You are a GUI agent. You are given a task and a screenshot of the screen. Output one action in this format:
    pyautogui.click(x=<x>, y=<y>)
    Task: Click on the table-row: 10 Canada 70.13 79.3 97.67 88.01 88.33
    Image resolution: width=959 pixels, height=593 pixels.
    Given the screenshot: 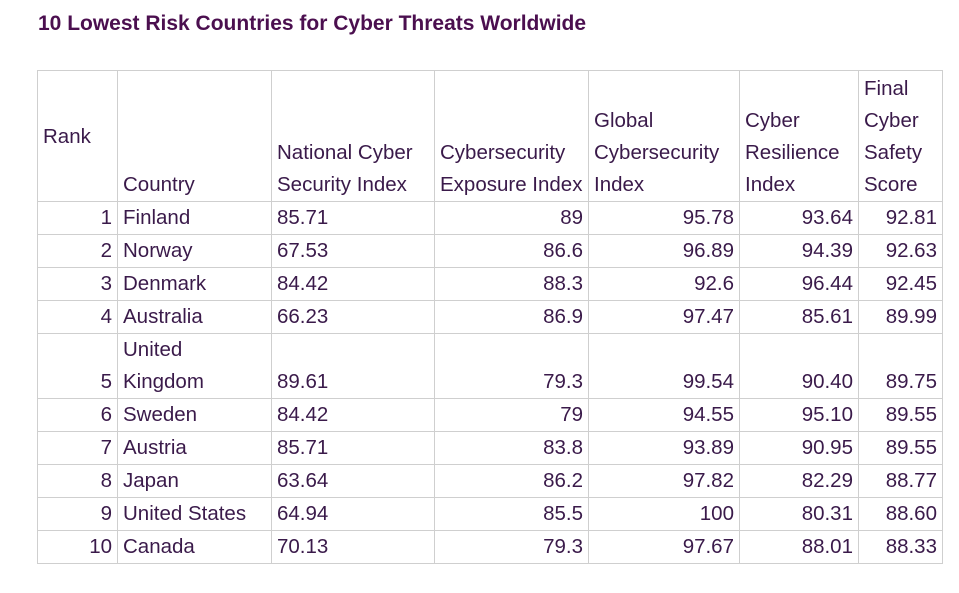 What is the action you would take?
    pyautogui.click(x=490, y=547)
    